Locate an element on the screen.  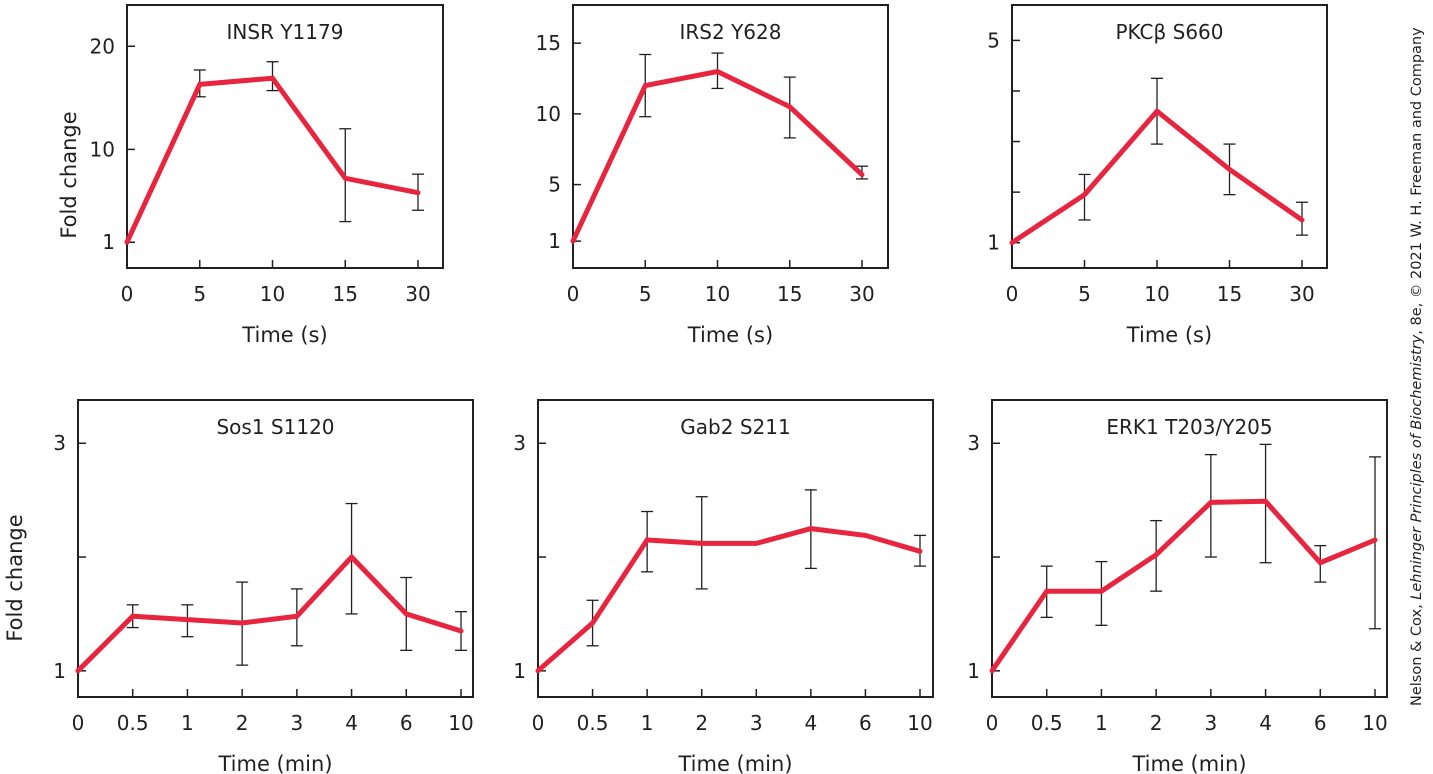
error-bar is located at coordinates (1375, 543).